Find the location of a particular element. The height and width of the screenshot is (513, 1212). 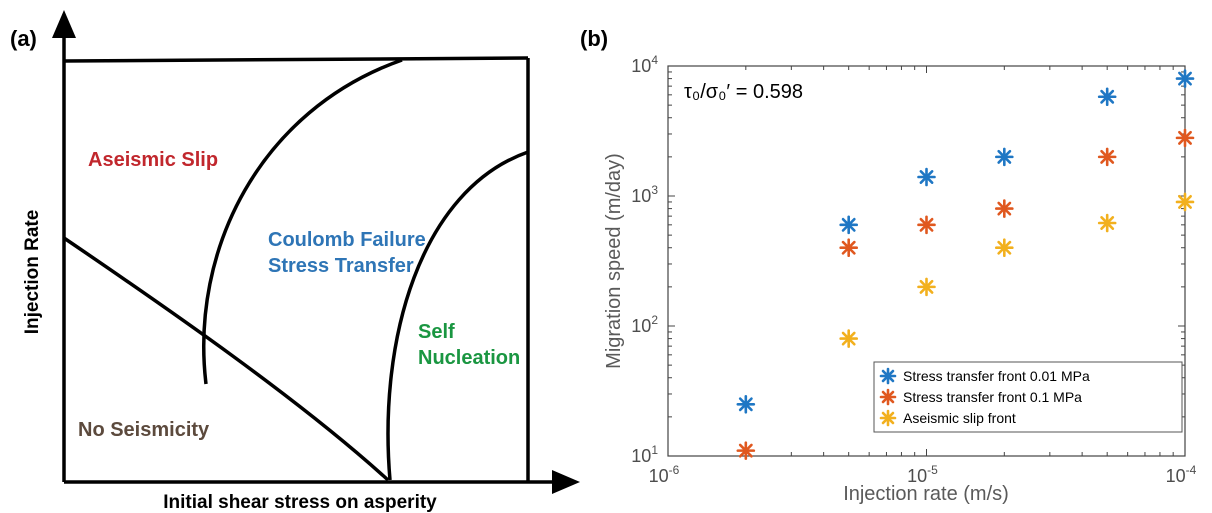

region-aseismic-slip: Aseismic Slip is located at coordinates (153, 160).